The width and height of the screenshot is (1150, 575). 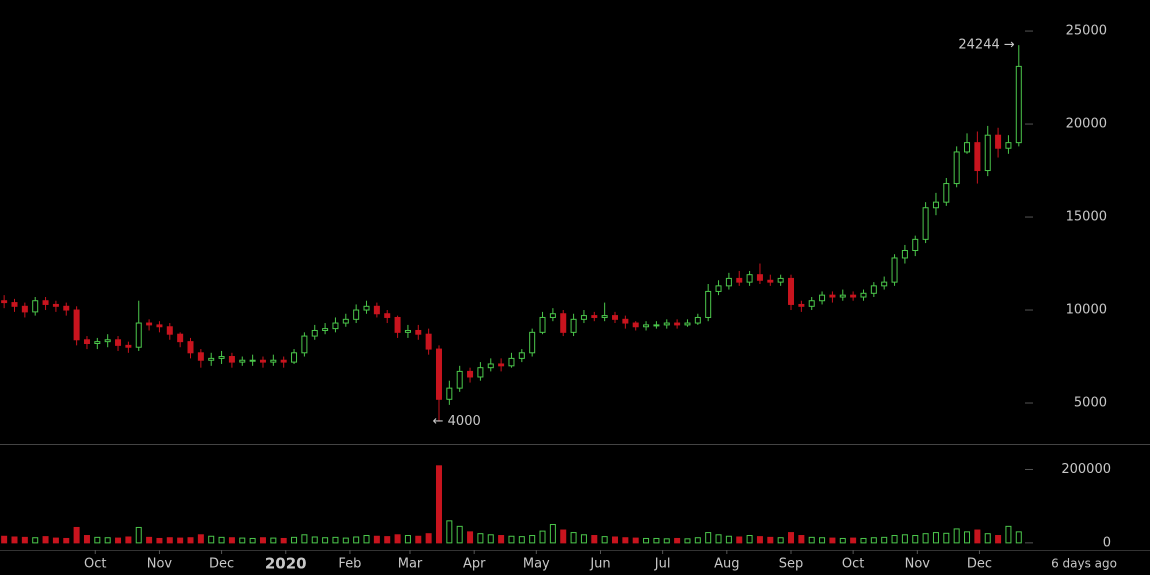 I want to click on x-tick-label: Jul, so click(x=662, y=564).